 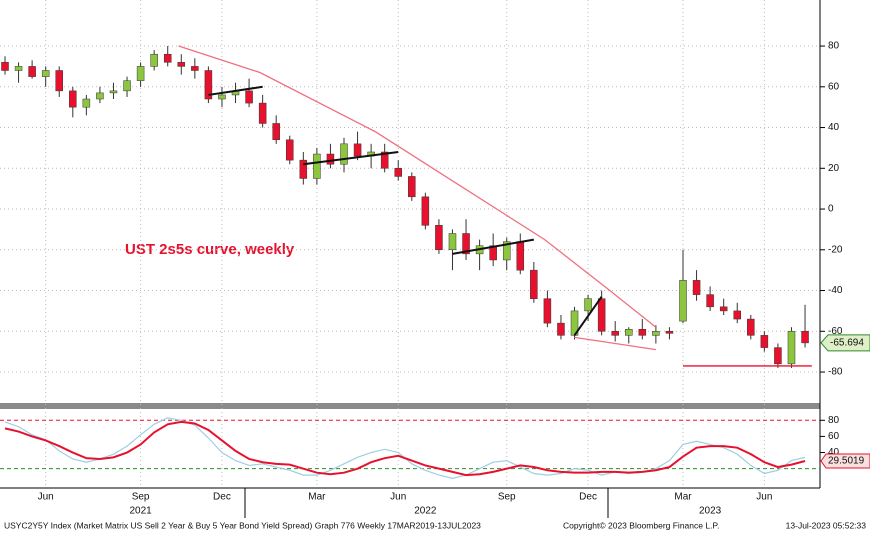 I want to click on y-tick-label: 0, so click(x=831, y=209).